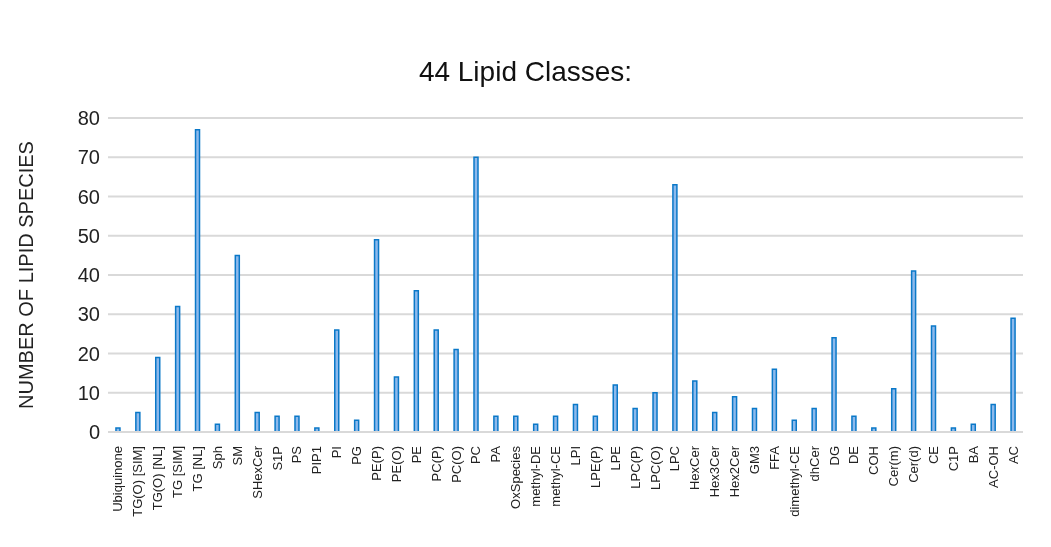  Describe the element at coordinates (536, 476) in the screenshot. I see `x-tick-label: methyl-DE` at that location.